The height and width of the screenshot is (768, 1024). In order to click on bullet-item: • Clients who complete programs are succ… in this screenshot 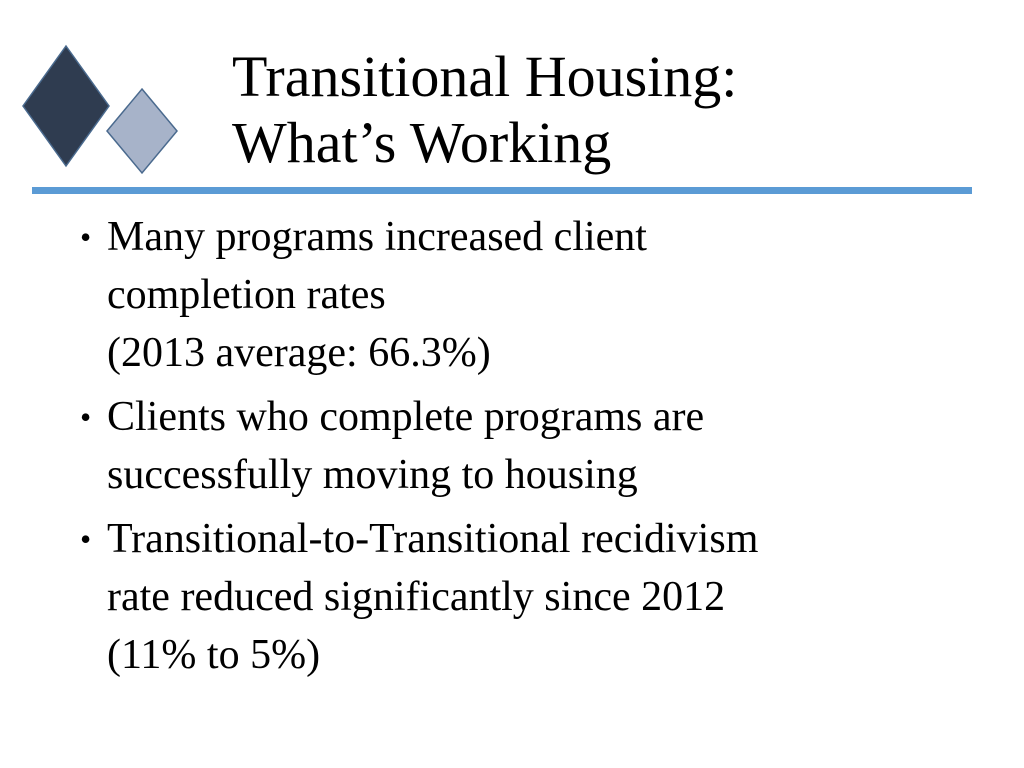, I will do `click(530, 446)`.